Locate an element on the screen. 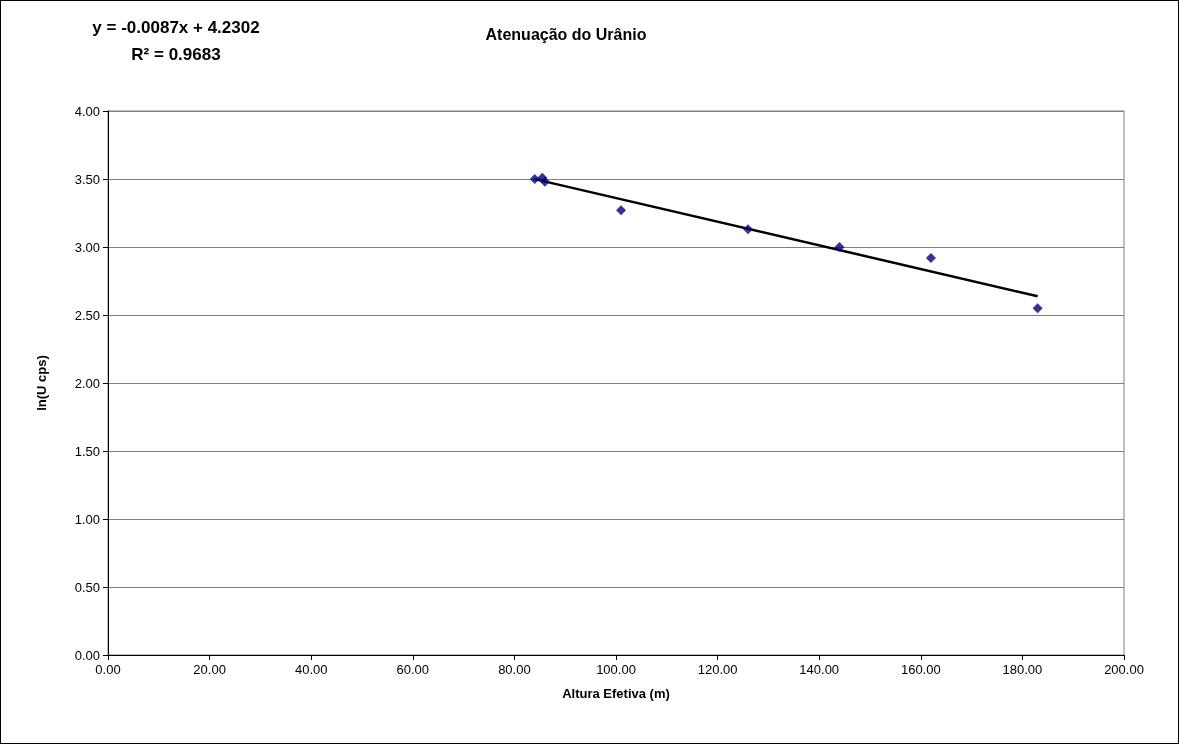  chart-title: Atenuação do Urânio is located at coordinates (566, 34).